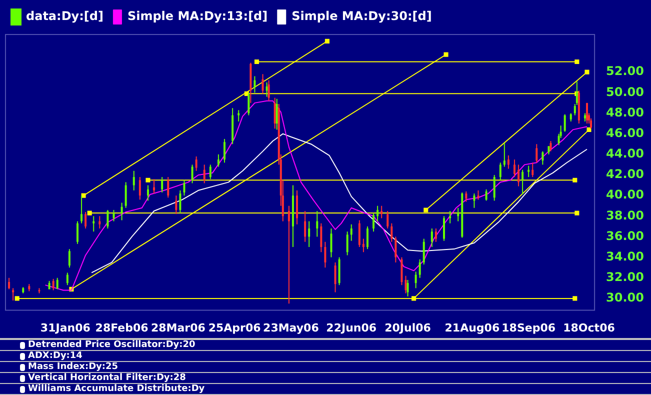 The image size is (651, 395). What do you see at coordinates (408, 327) in the screenshot?
I see `x-tick-label: 20Jul06` at bounding box center [408, 327].